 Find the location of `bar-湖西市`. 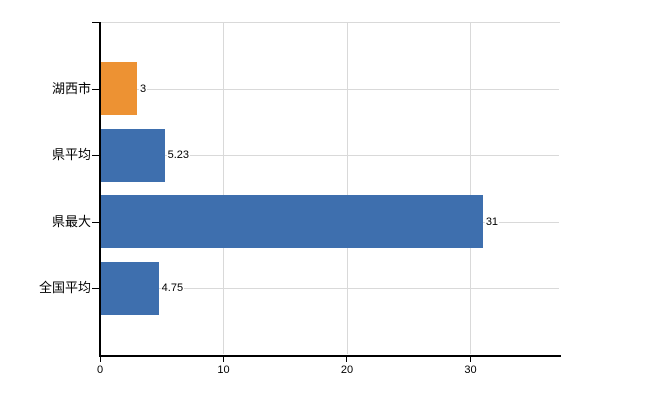

bar-湖西市 is located at coordinates (119, 89).